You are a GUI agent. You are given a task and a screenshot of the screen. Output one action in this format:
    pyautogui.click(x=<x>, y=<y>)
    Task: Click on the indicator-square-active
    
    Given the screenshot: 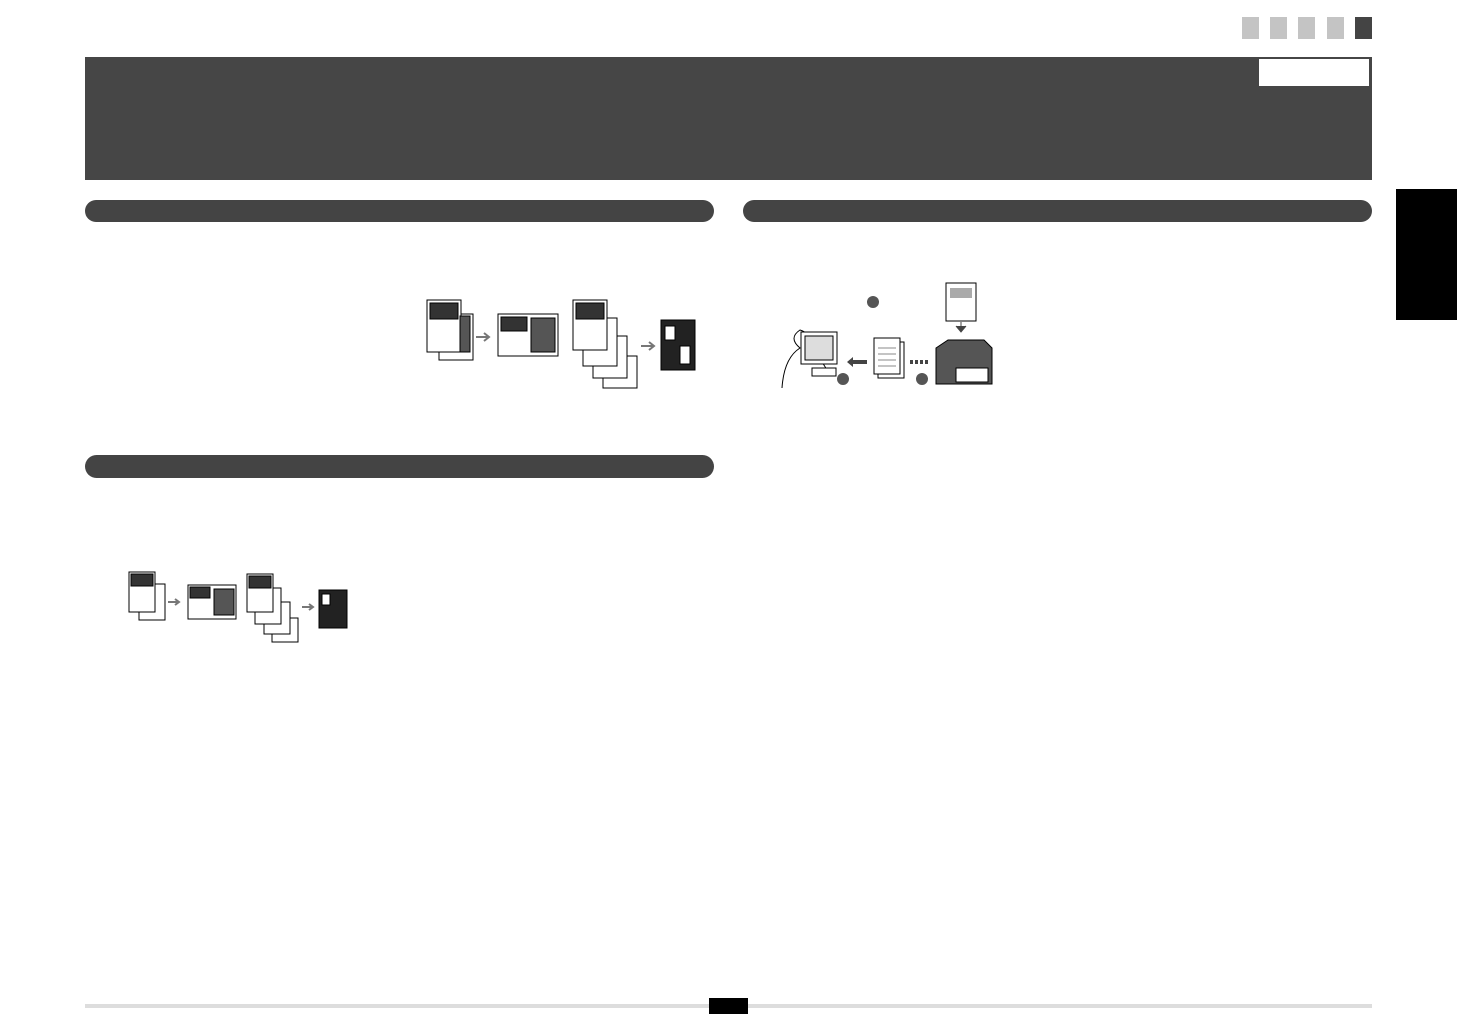 What is the action you would take?
    pyautogui.click(x=1363, y=28)
    